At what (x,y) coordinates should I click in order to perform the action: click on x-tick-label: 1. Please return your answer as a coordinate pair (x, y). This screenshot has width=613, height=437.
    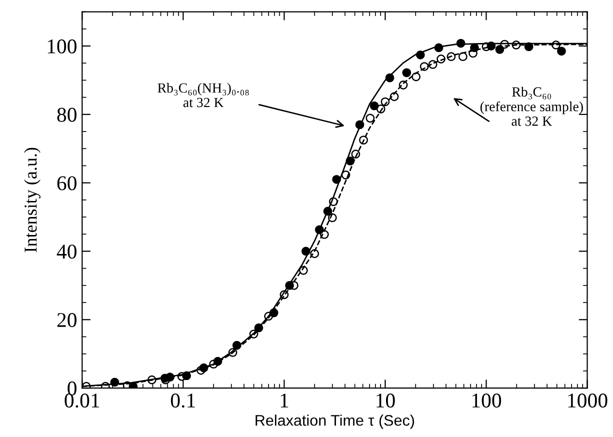
    Looking at the image, I should click on (284, 401).